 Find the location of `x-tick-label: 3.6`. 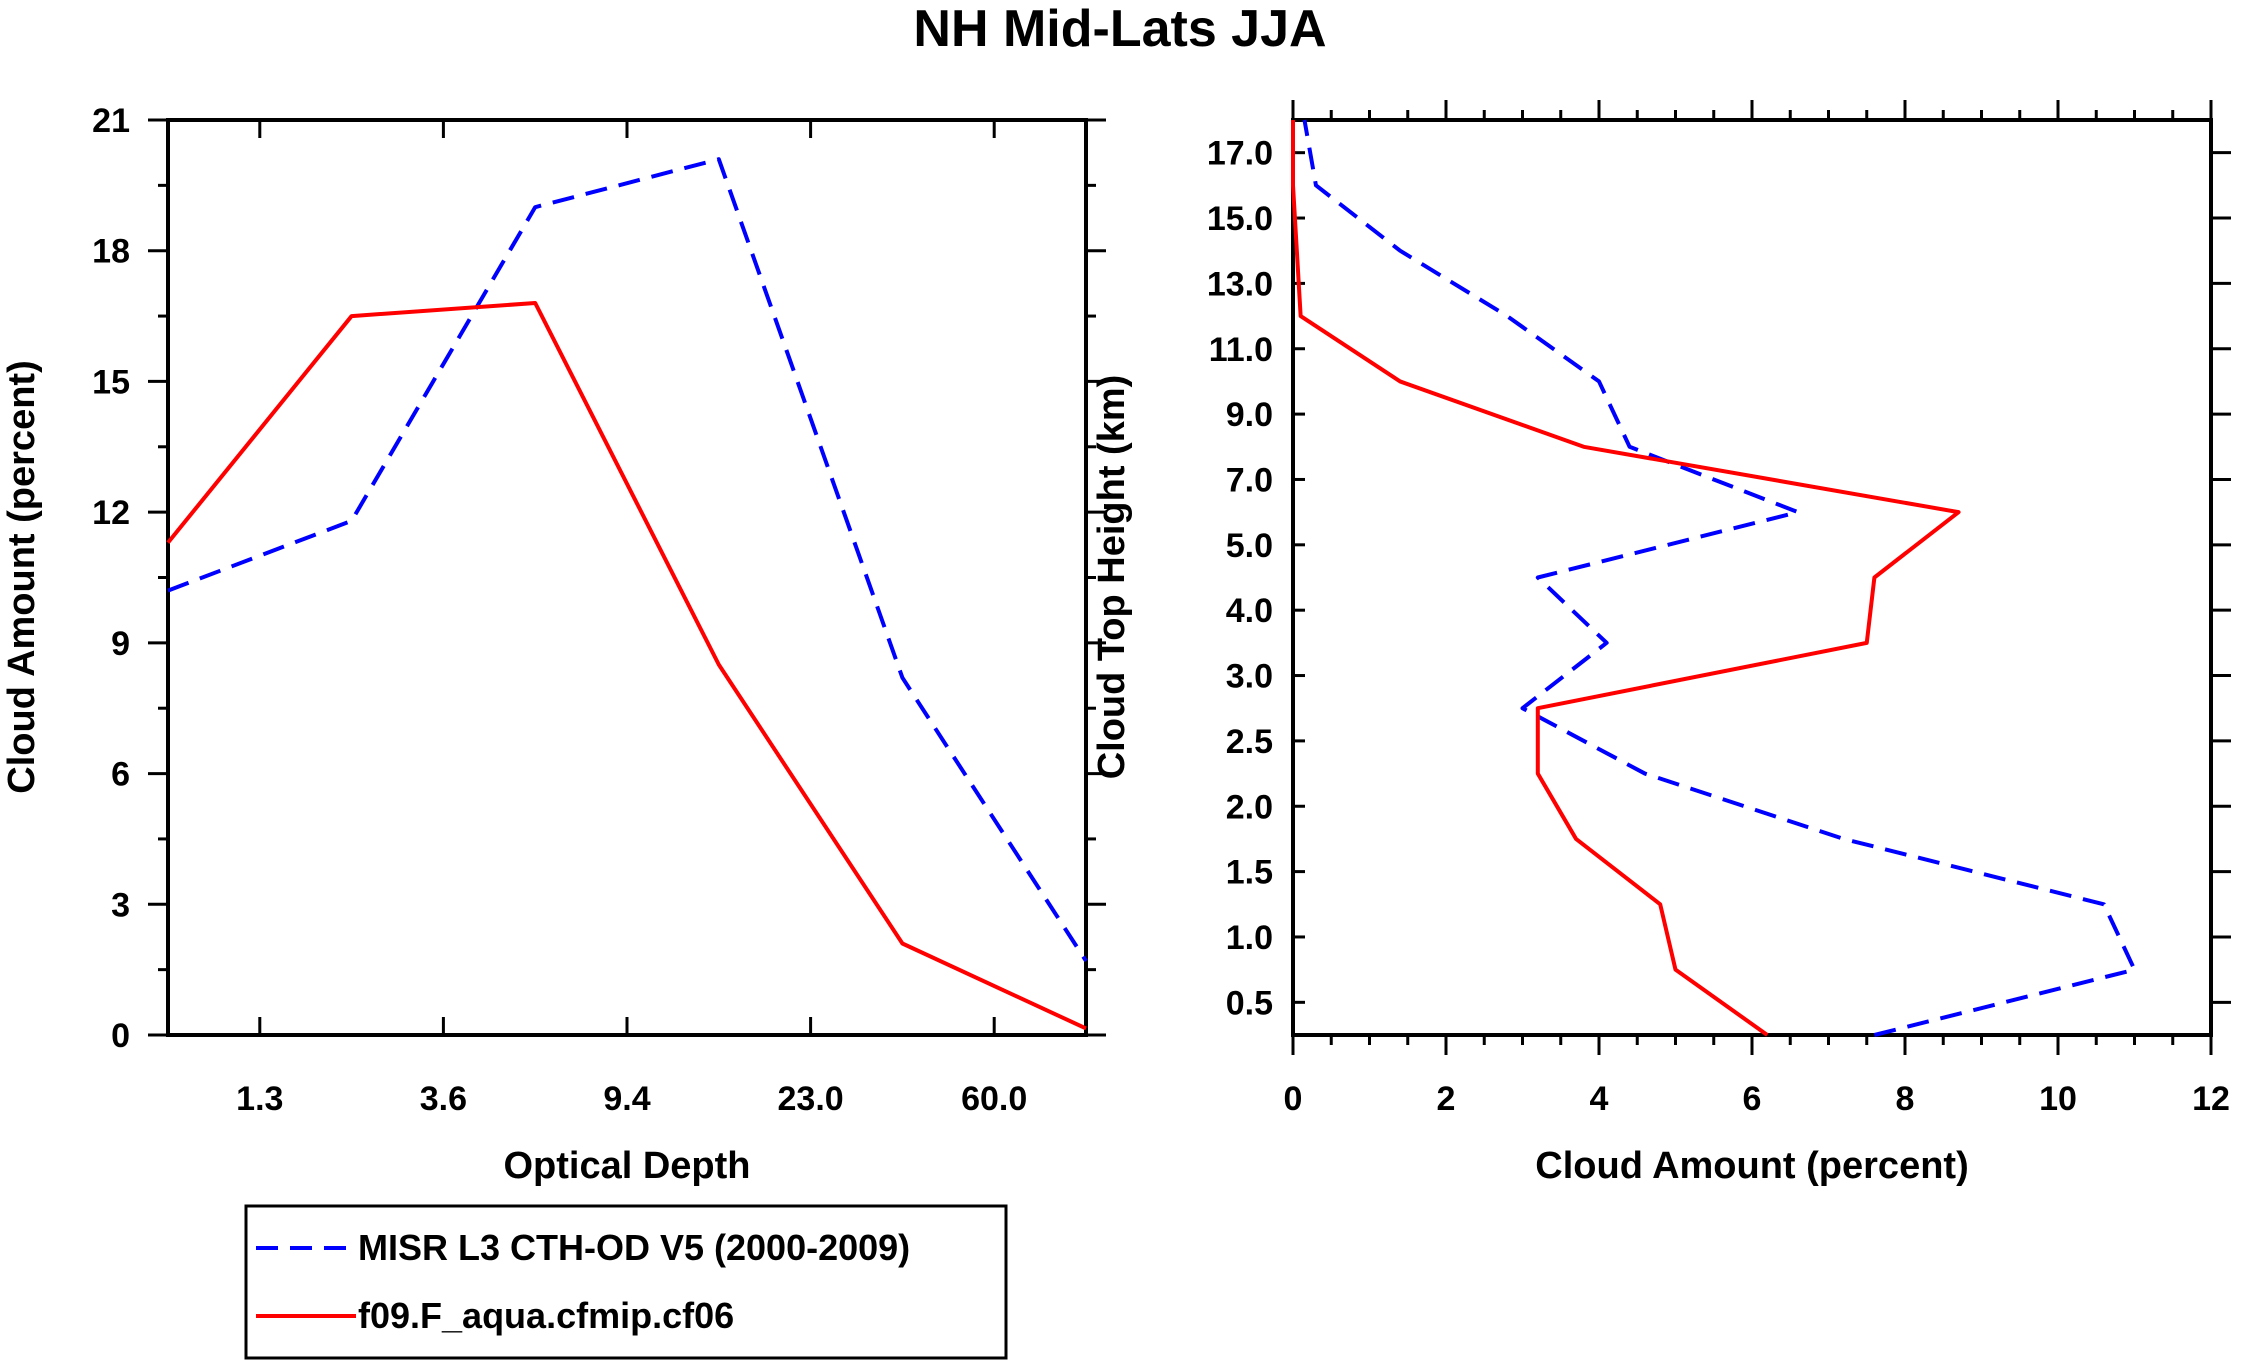

x-tick-label: 3.6 is located at coordinates (443, 1099).